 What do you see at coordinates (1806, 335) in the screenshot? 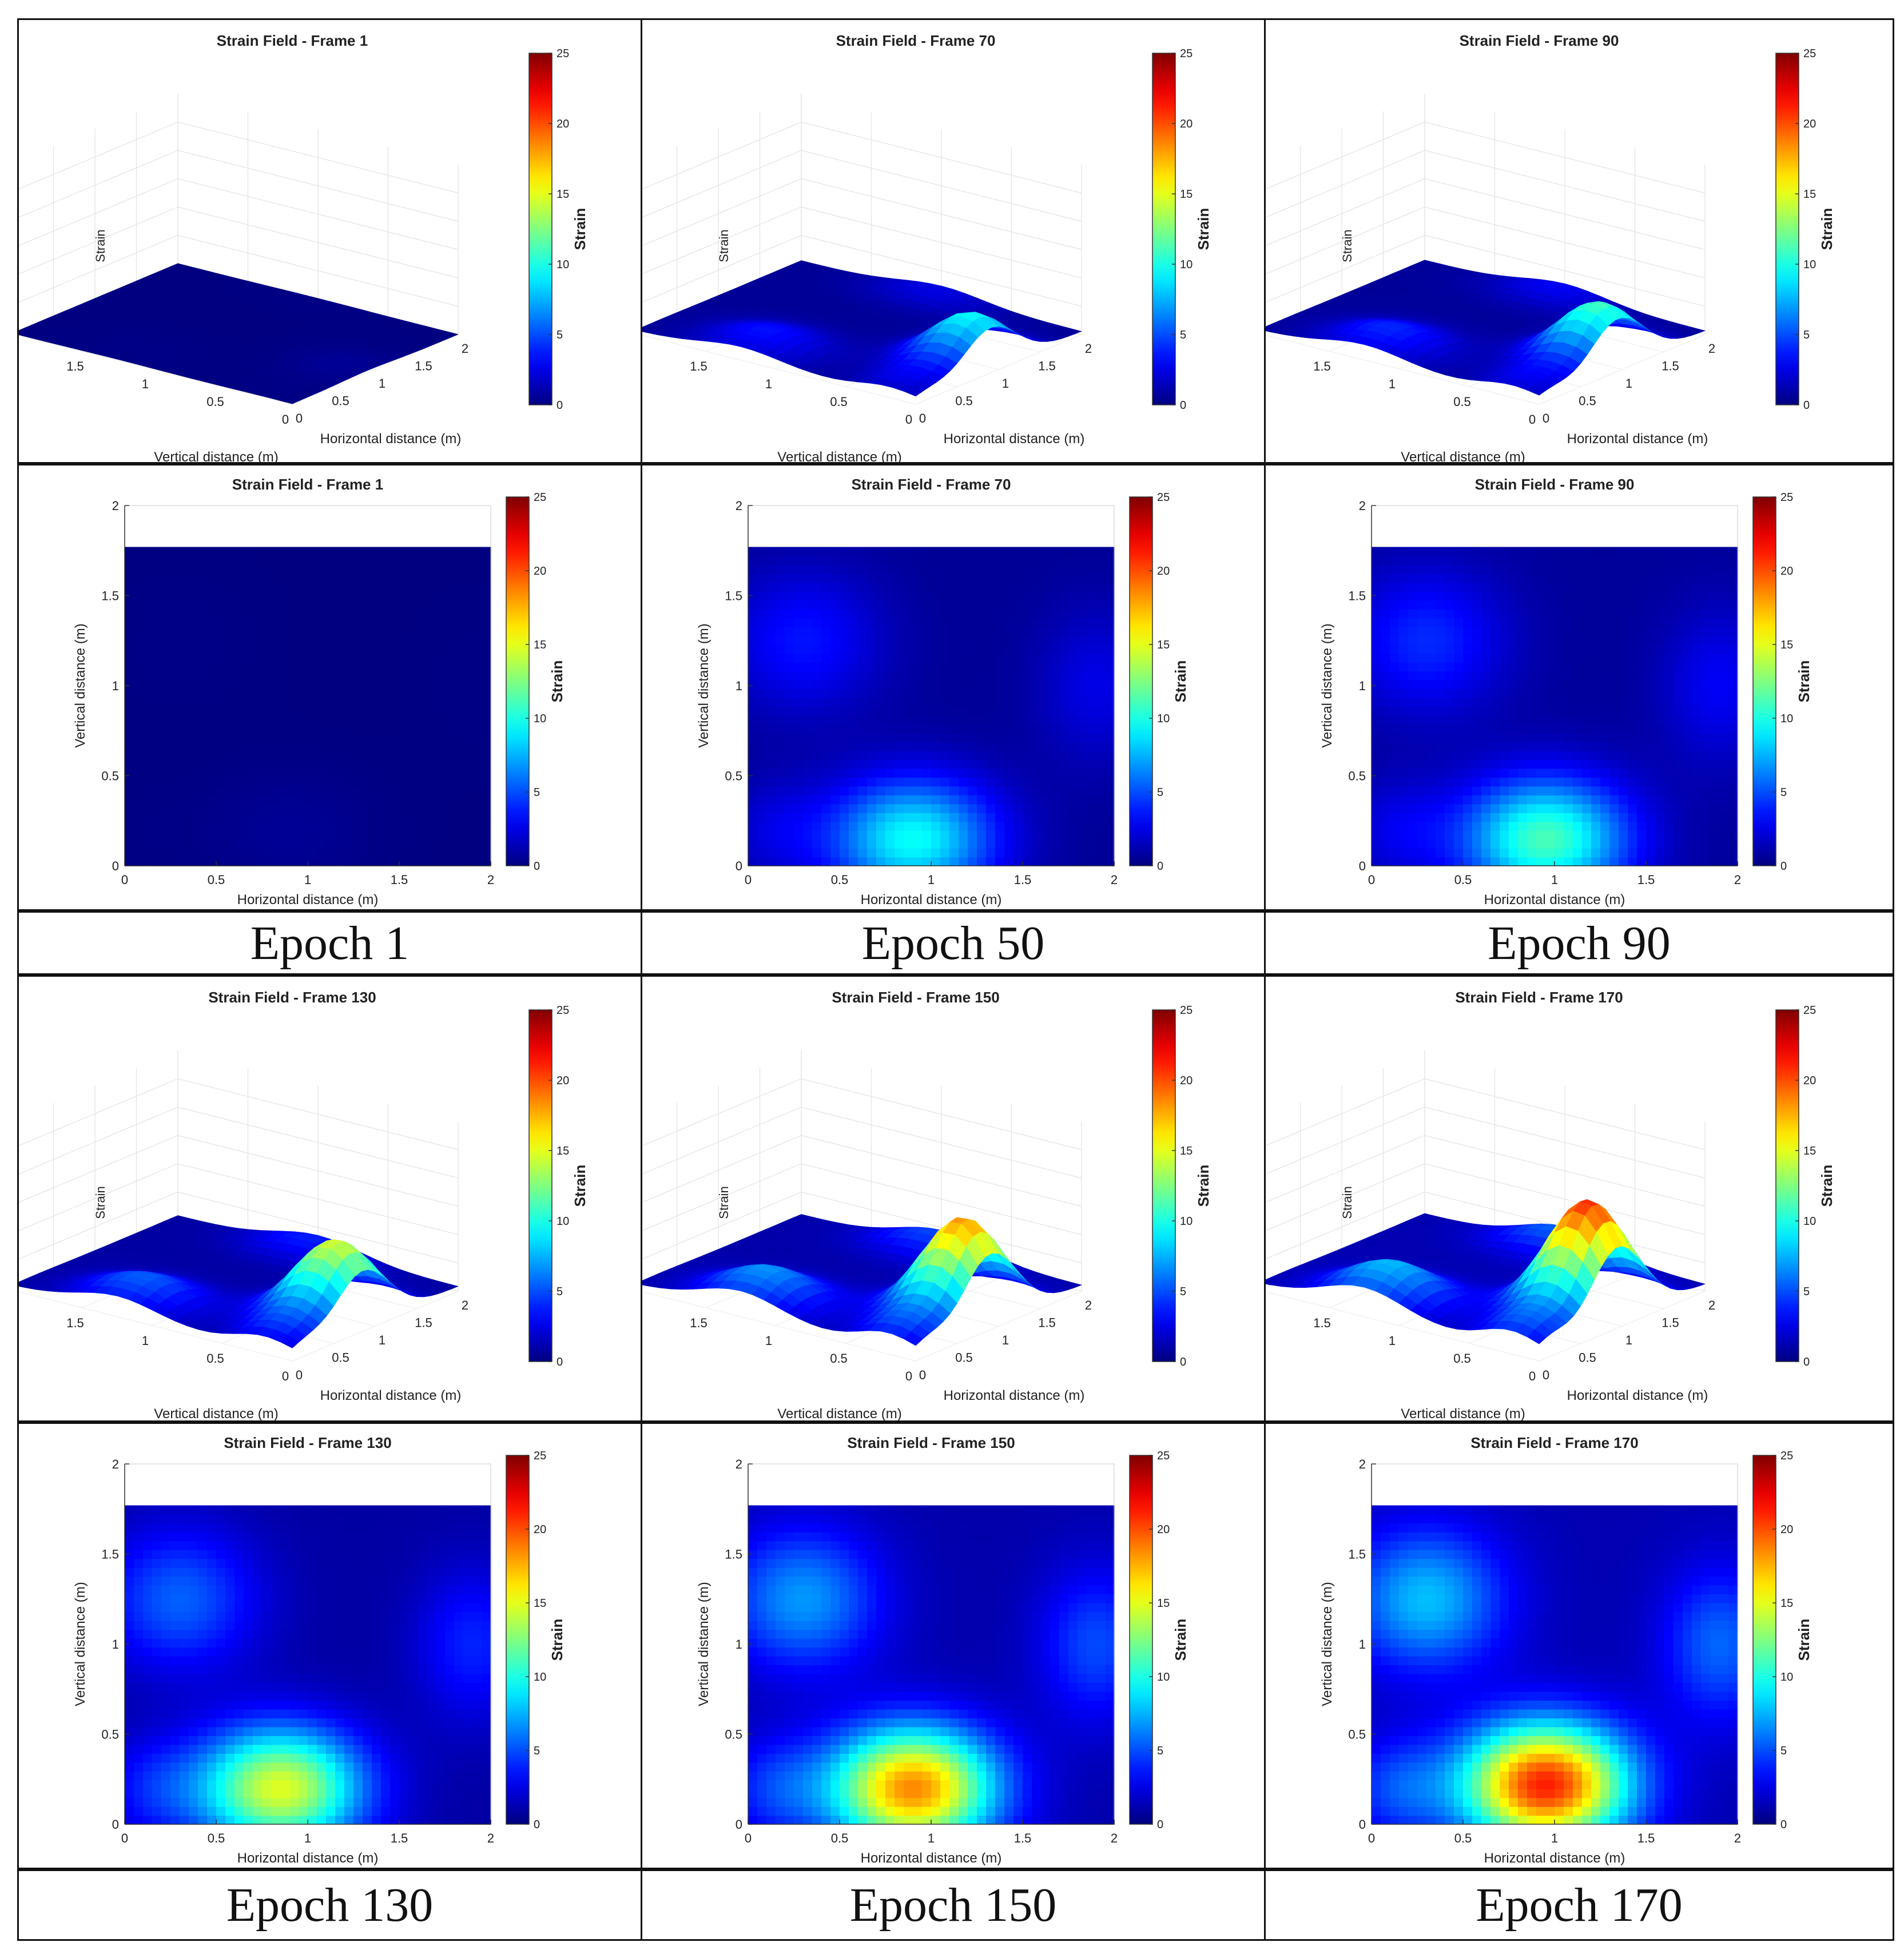
I see `colorbar-tick-label: 5` at bounding box center [1806, 335].